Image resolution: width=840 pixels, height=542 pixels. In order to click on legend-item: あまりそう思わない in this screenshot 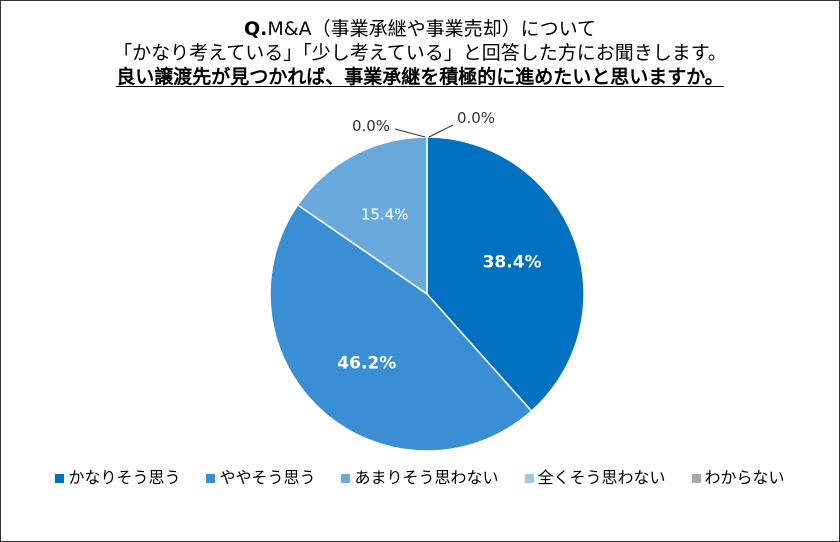, I will do `click(420, 476)`.